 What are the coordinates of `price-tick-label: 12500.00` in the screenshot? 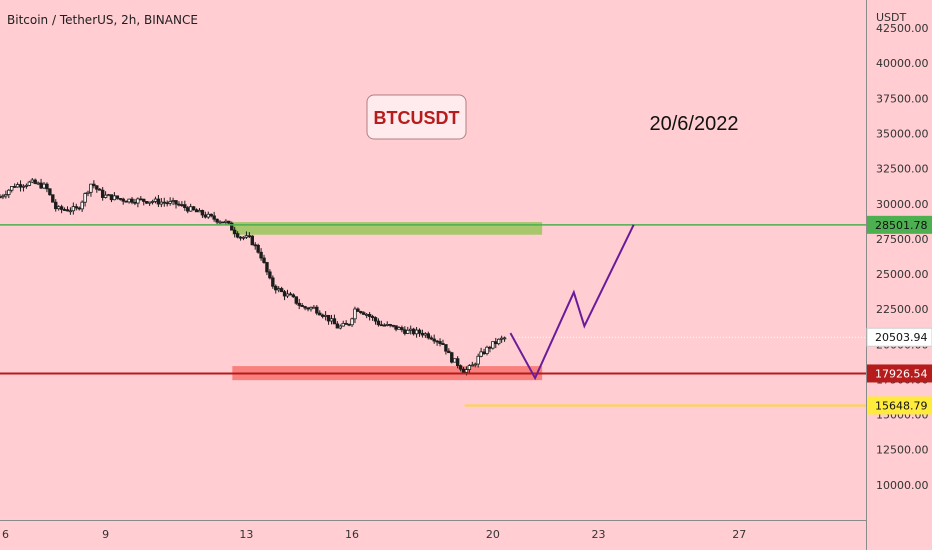 It's located at (902, 450).